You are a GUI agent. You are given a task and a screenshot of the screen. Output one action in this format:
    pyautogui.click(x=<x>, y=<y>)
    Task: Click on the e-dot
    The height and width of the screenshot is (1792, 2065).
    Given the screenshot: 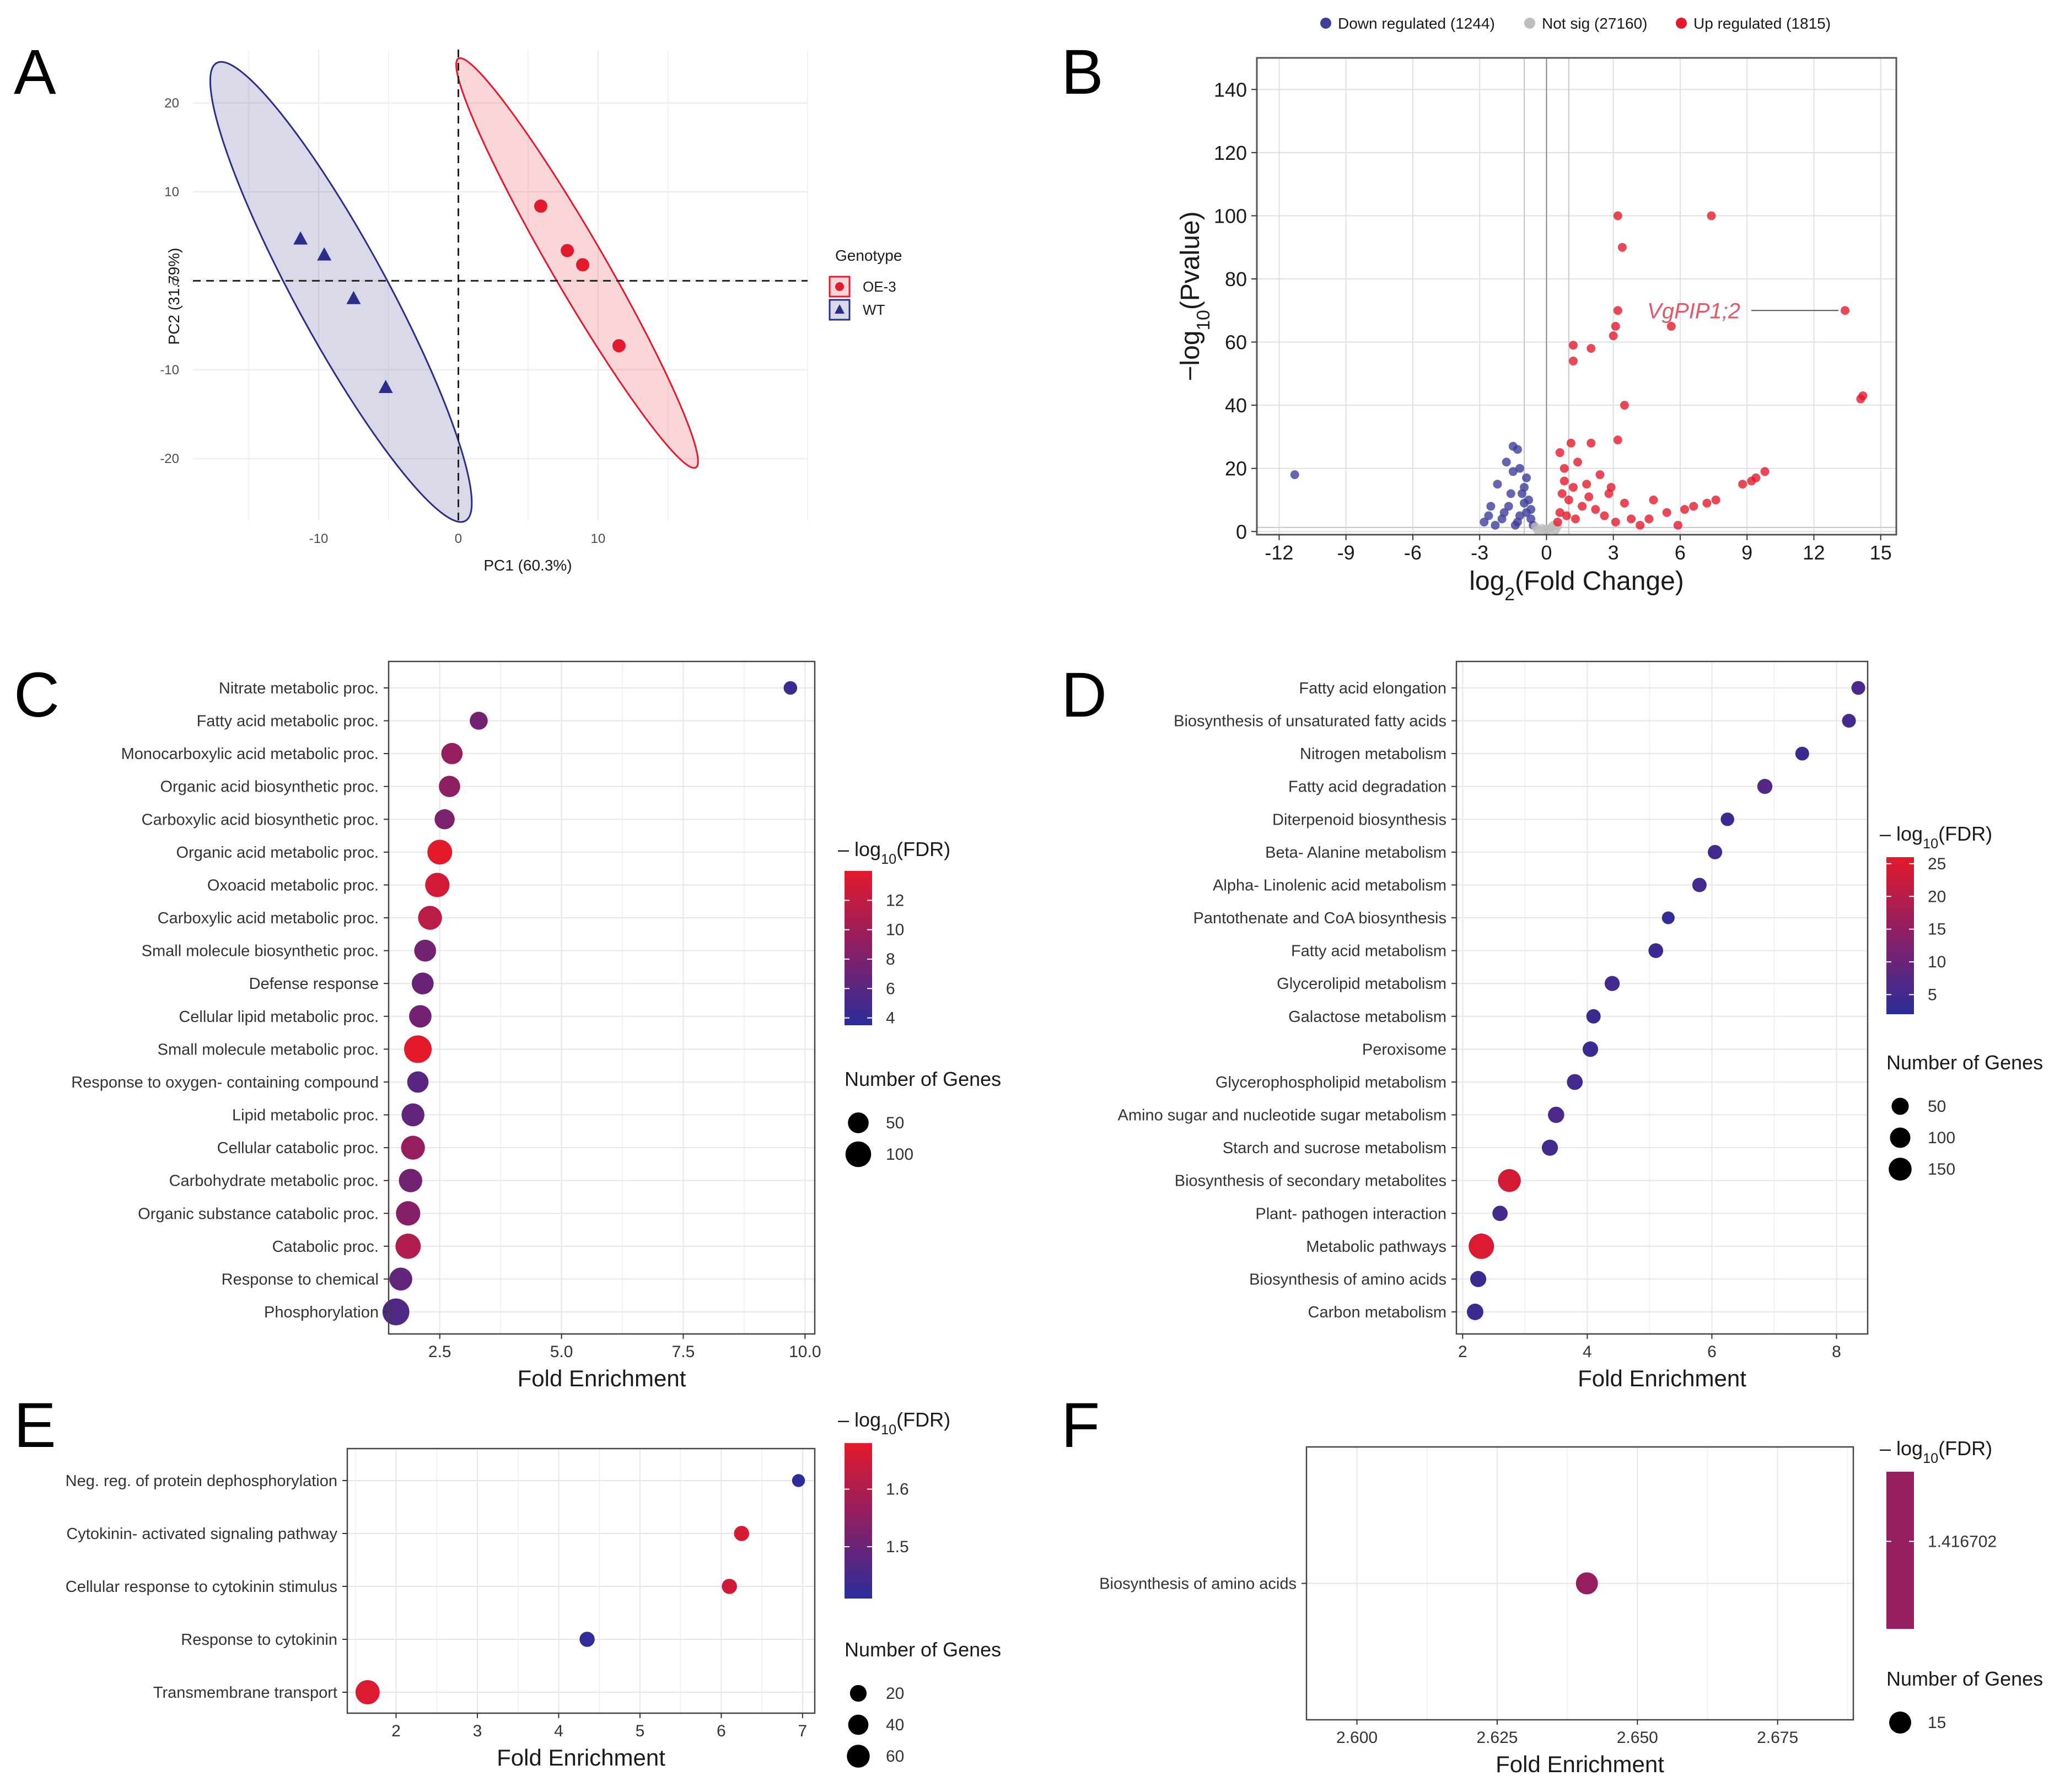 What is the action you would take?
    pyautogui.click(x=798, y=1480)
    